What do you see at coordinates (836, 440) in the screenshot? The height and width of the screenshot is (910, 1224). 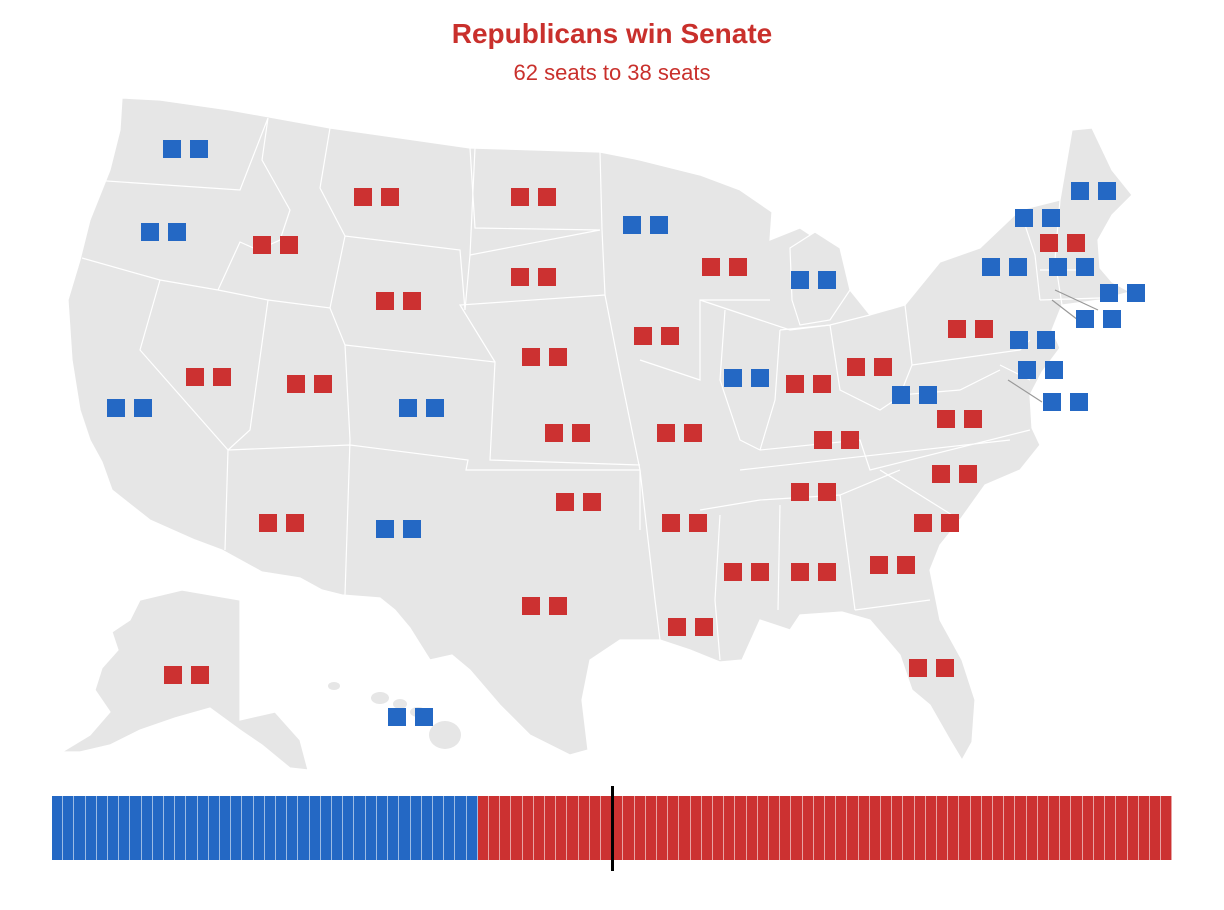 I see `state-seats-ky` at bounding box center [836, 440].